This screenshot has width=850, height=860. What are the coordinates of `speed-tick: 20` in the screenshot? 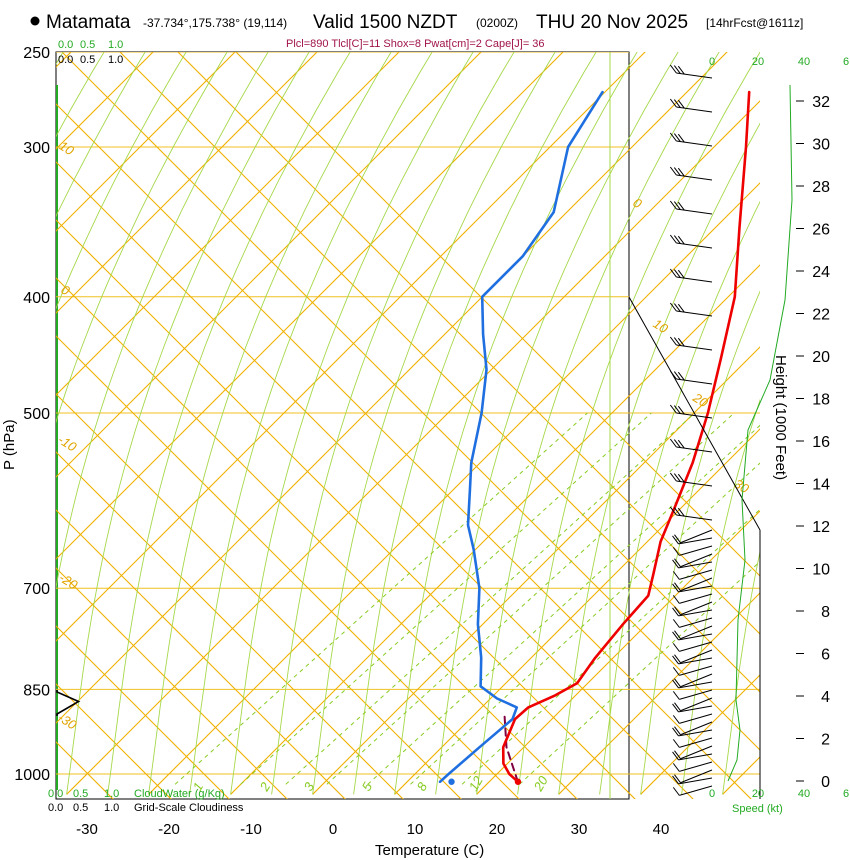 It's located at (758, 794).